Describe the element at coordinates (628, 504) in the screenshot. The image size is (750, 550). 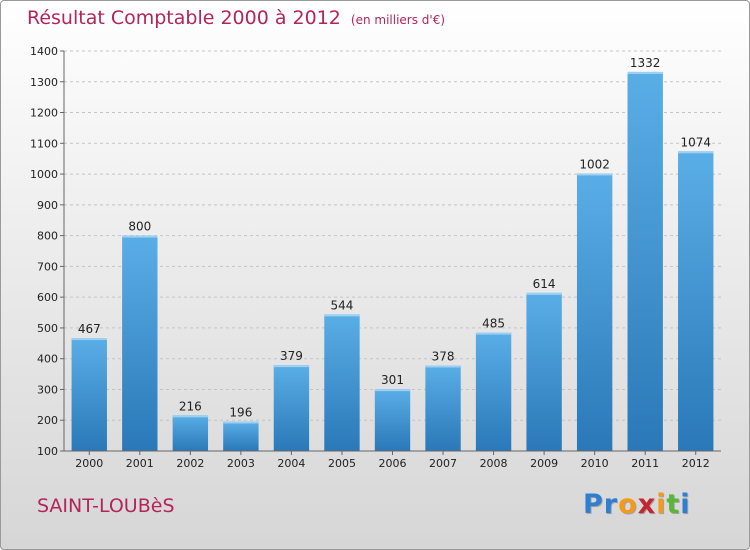
I see `logo-letter: o` at that location.